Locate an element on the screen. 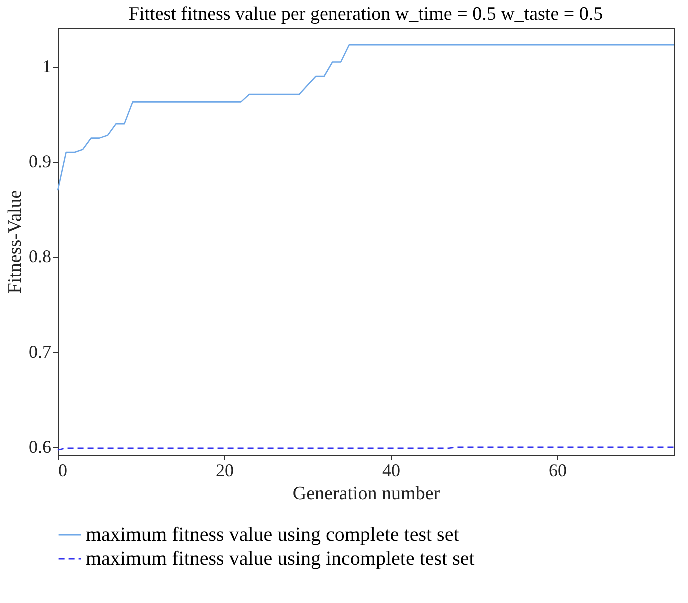  y-tick-label: 1 is located at coordinates (47, 66).